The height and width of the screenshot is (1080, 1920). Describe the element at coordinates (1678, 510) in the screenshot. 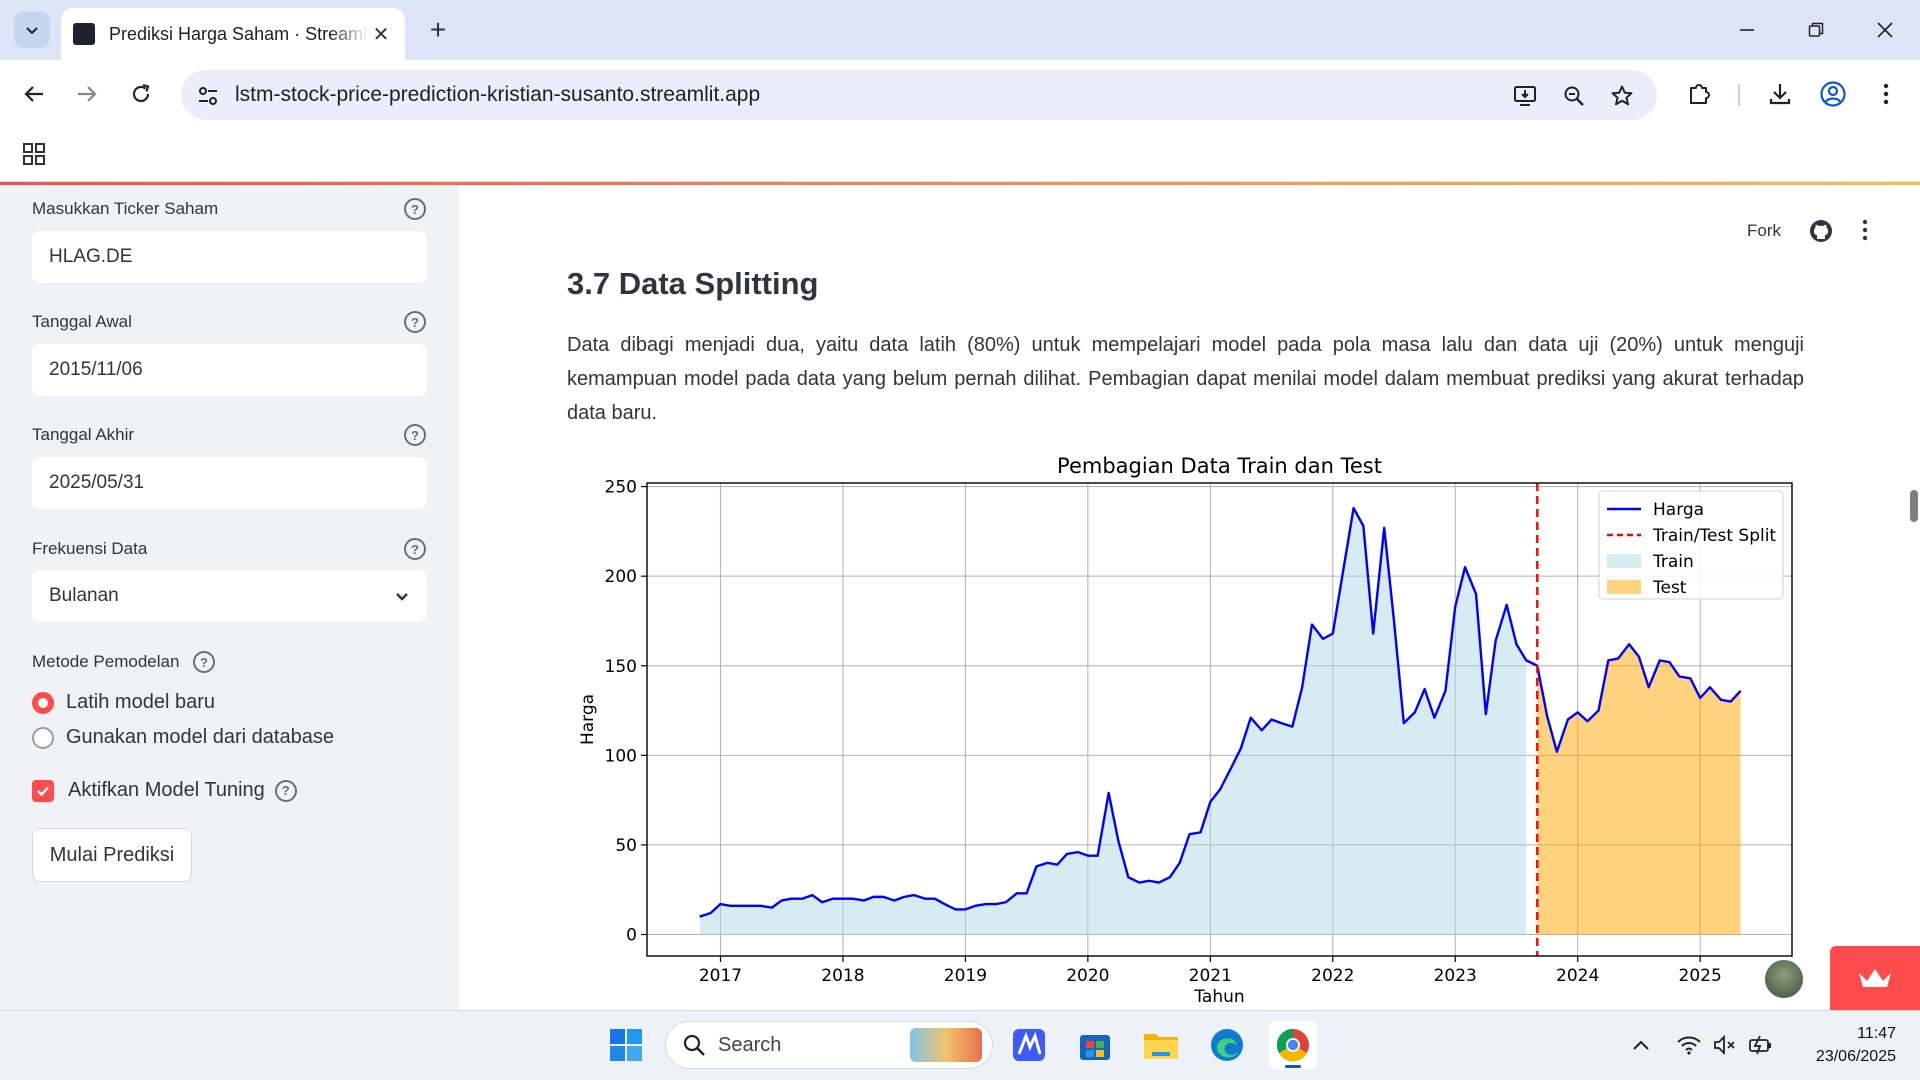

I see `legend-label: Harga` at that location.